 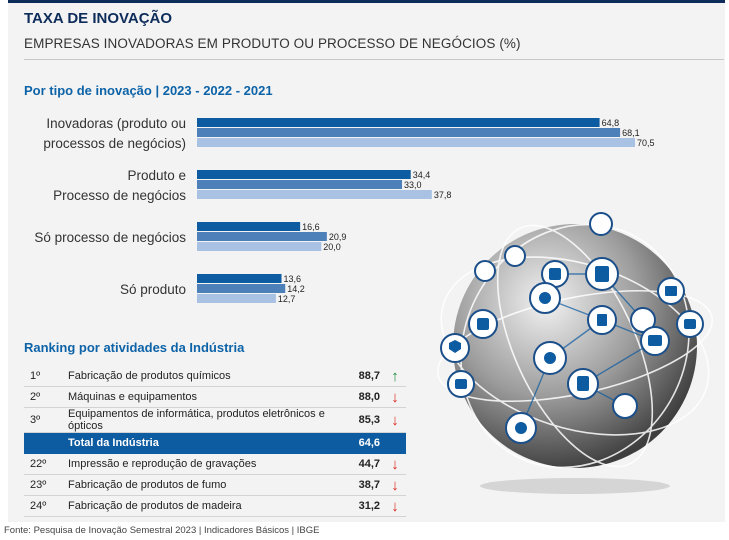 What do you see at coordinates (114, 143) in the screenshot?
I see `category-label: processos de negócios)` at bounding box center [114, 143].